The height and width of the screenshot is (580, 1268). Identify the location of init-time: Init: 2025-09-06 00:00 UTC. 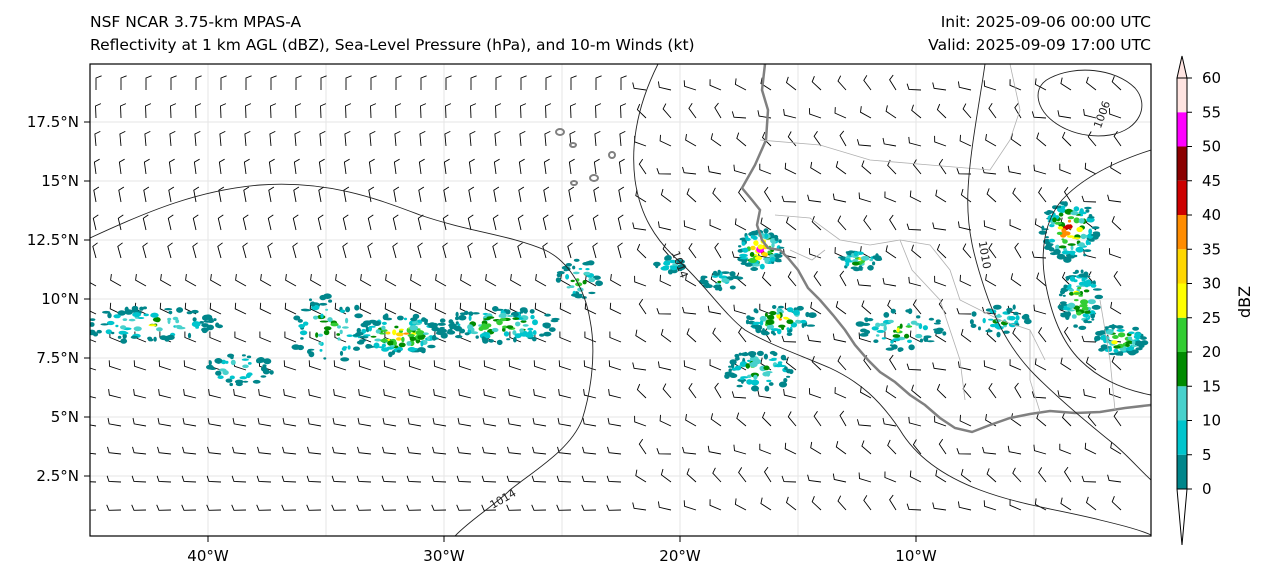
(1045, 22).